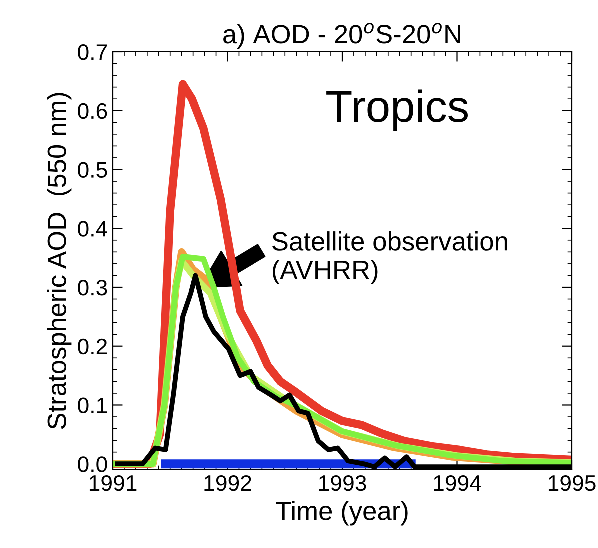  I want to click on y-tick-label: 0.3, so click(93, 288).